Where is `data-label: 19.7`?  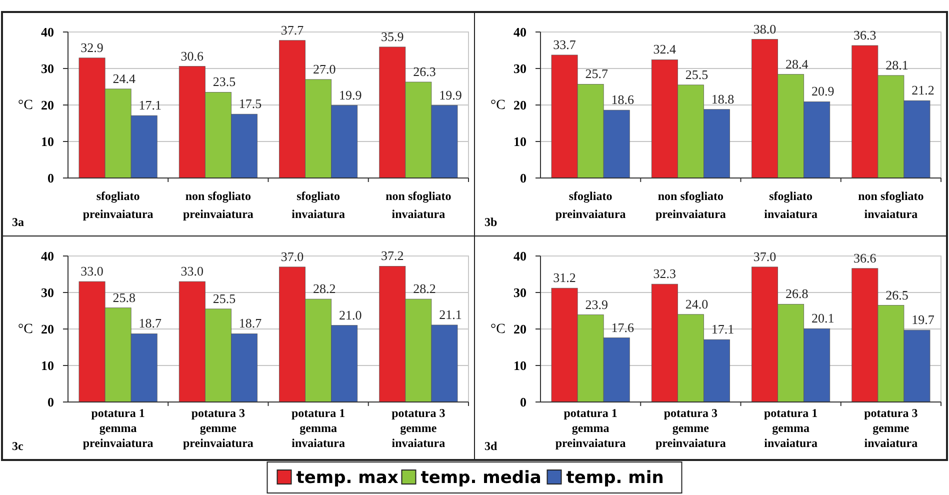
data-label: 19.7 is located at coordinates (923, 320).